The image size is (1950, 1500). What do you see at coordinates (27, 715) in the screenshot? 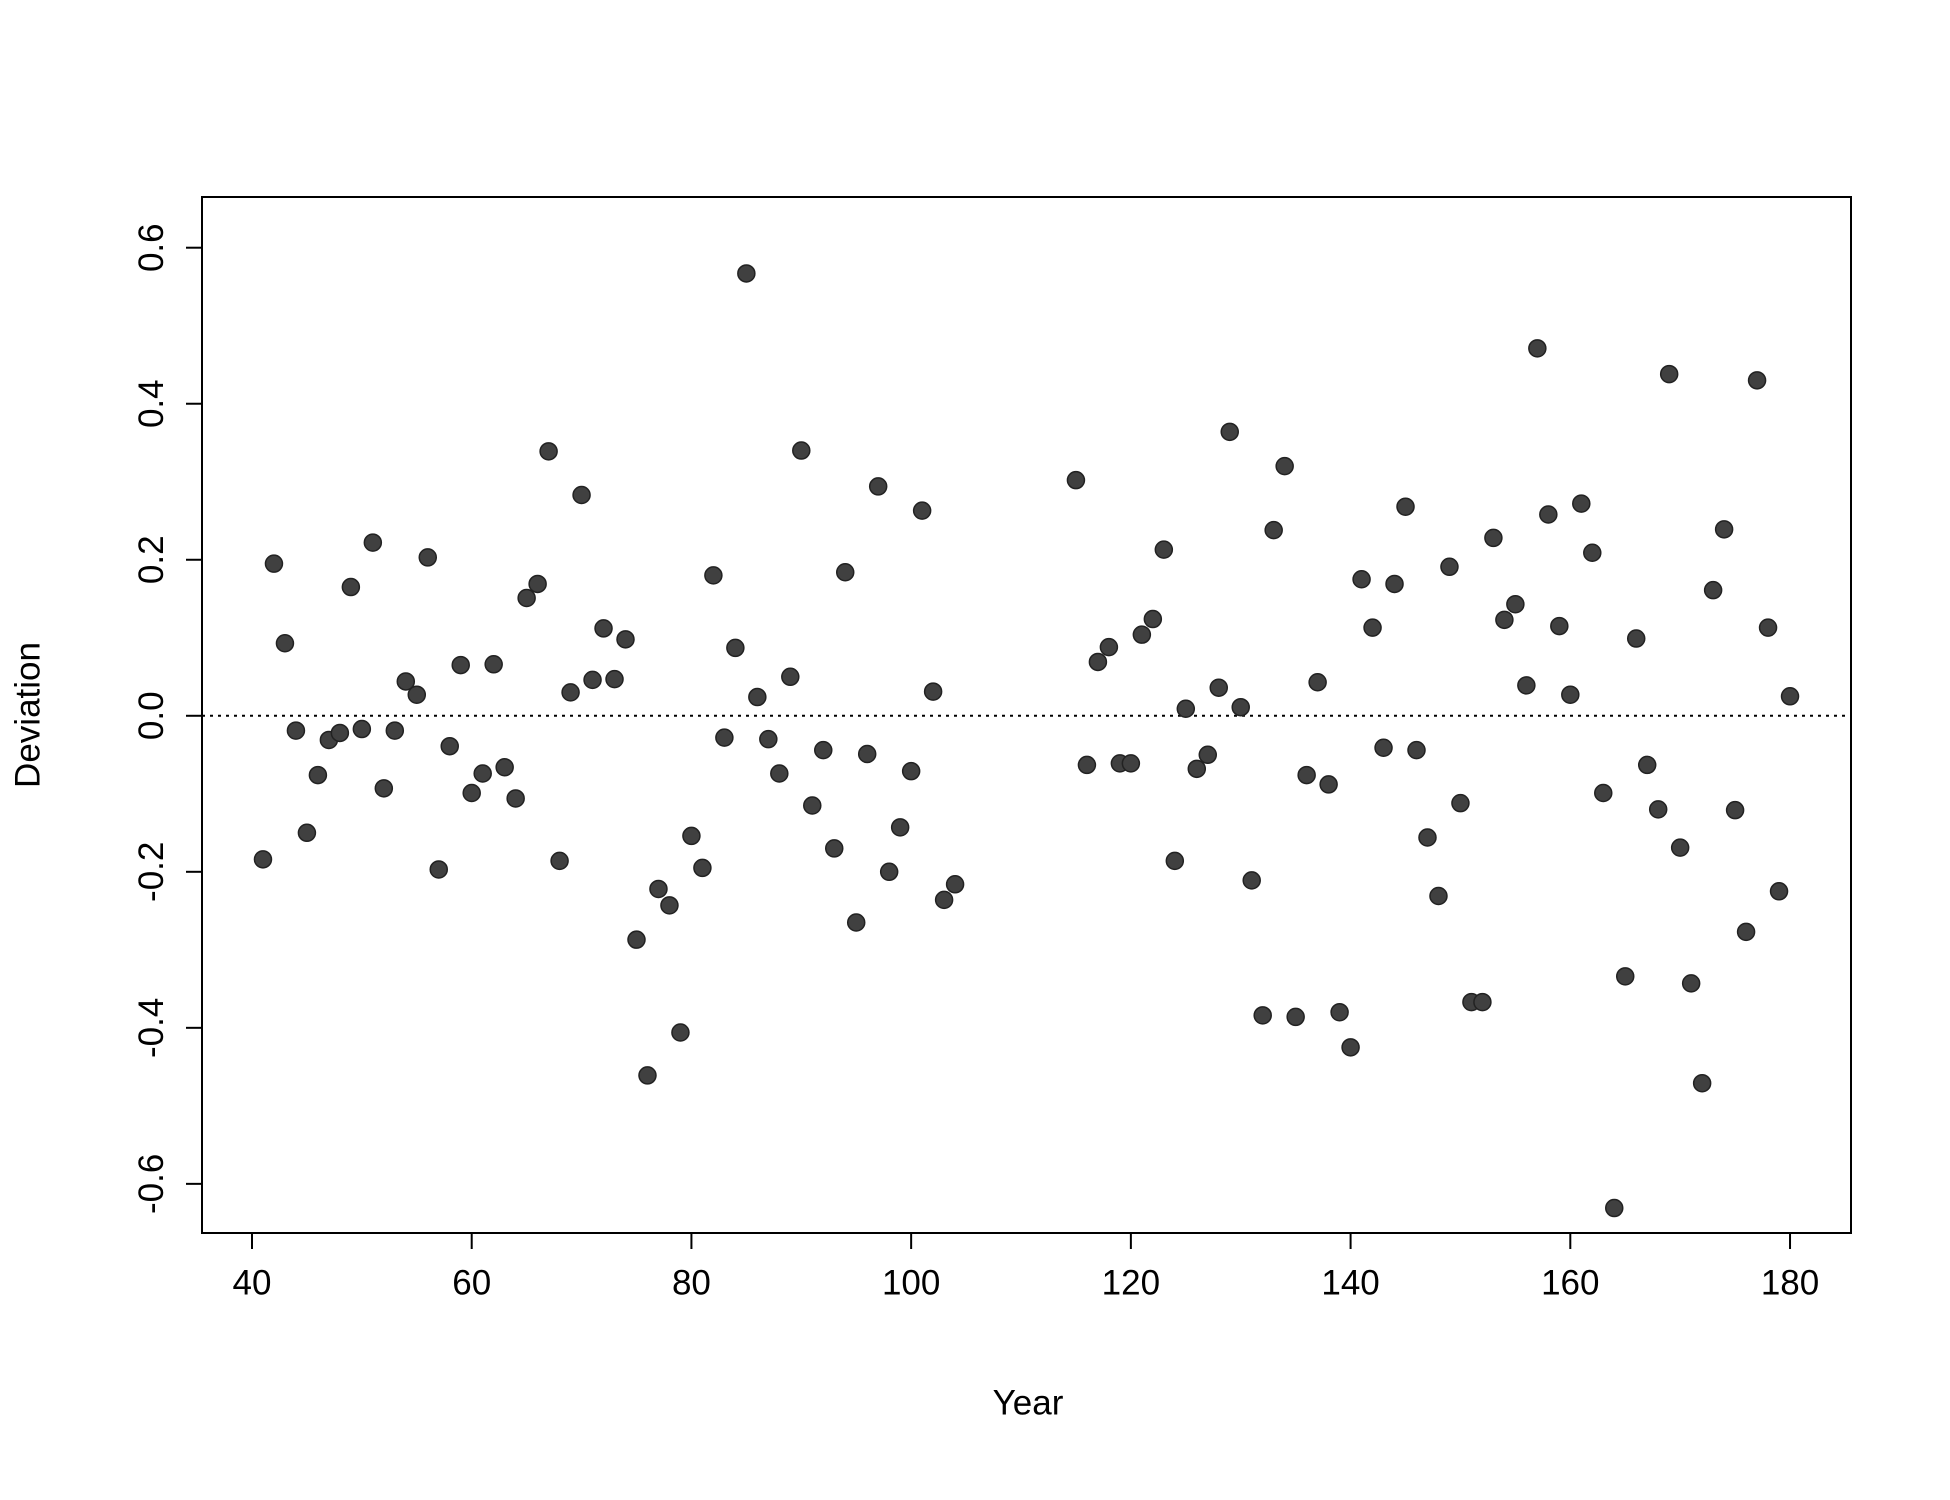
I see `y-axis-label: Deviation` at bounding box center [27, 715].